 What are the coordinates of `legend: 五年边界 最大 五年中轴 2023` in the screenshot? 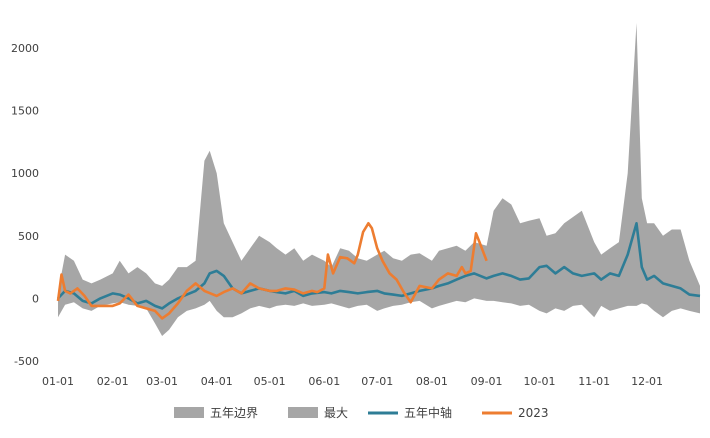 It's located at (361, 412).